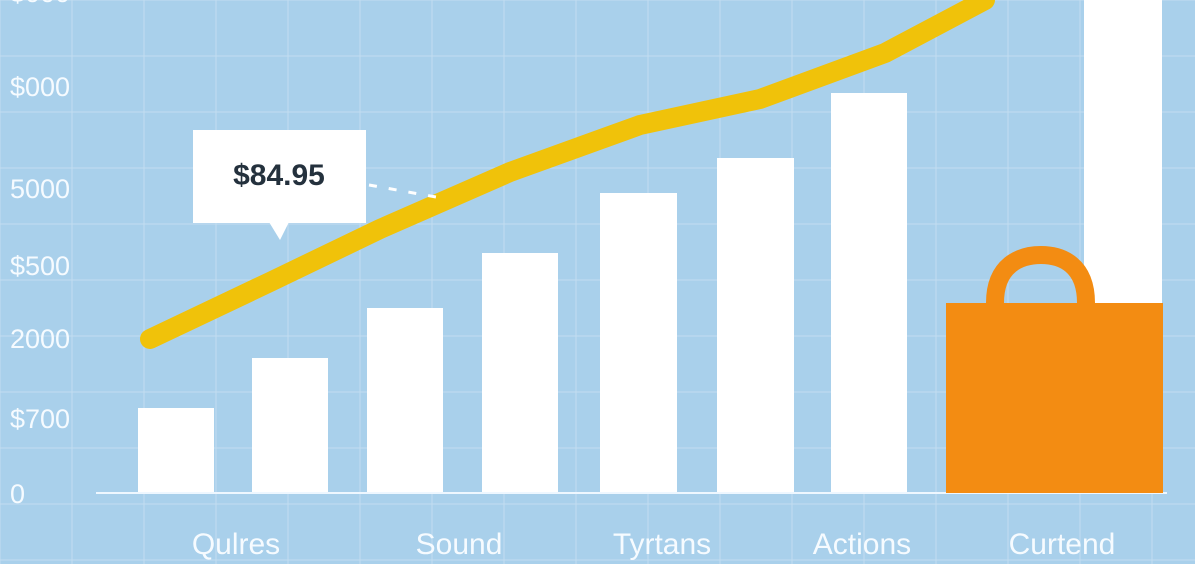  Describe the element at coordinates (40, 266) in the screenshot. I see `y-tick-label: $500` at that location.